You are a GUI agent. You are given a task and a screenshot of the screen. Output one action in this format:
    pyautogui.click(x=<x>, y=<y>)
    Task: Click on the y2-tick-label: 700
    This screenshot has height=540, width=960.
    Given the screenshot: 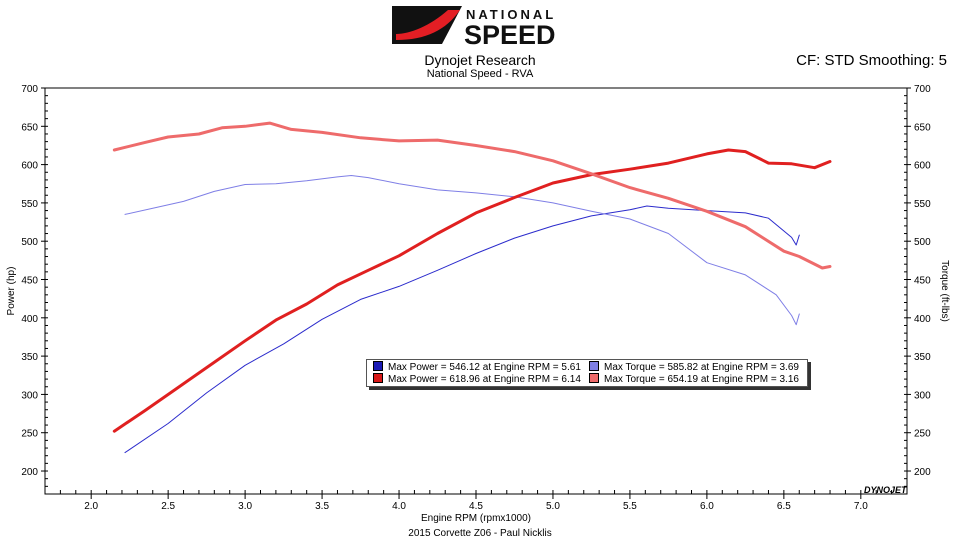 What is the action you would take?
    pyautogui.click(x=922, y=89)
    